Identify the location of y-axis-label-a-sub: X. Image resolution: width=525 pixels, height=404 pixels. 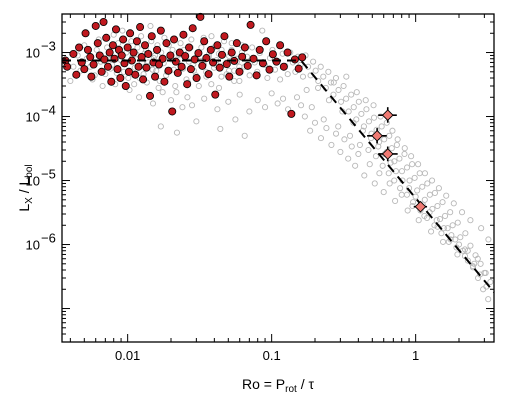
(29, 200).